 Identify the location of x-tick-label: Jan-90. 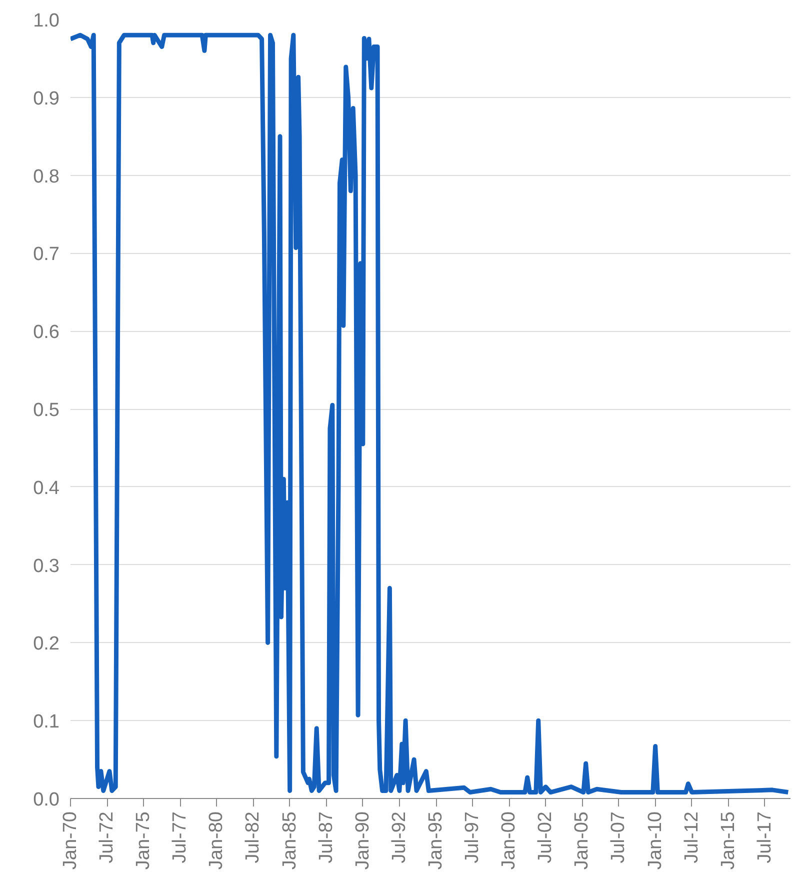
(363, 840).